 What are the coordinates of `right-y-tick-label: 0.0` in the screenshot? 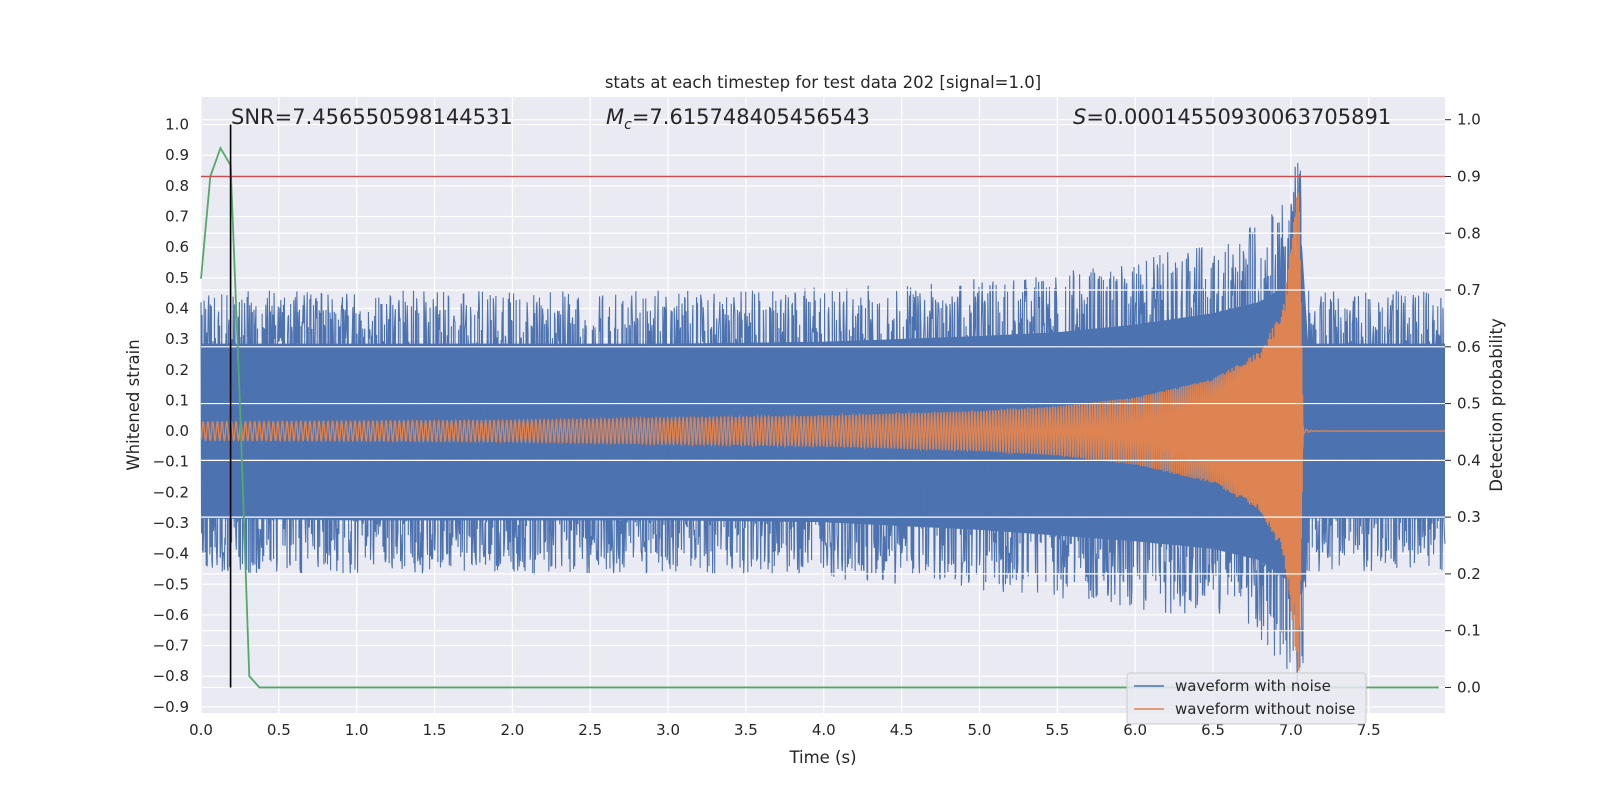 It's located at (1469, 687).